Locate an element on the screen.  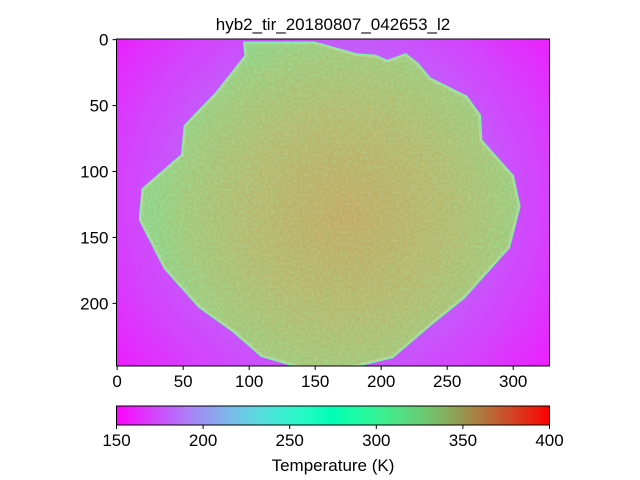
colorbar is located at coordinates (333, 415).